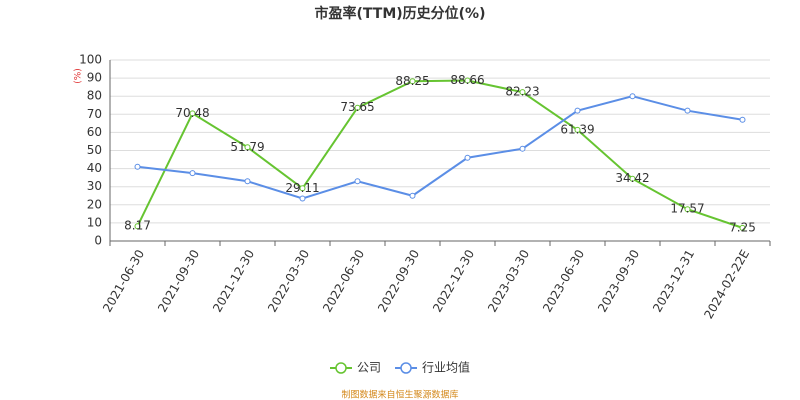 The height and width of the screenshot is (400, 800). Describe the element at coordinates (94, 150) in the screenshot. I see `y-tick-label: 50` at that location.